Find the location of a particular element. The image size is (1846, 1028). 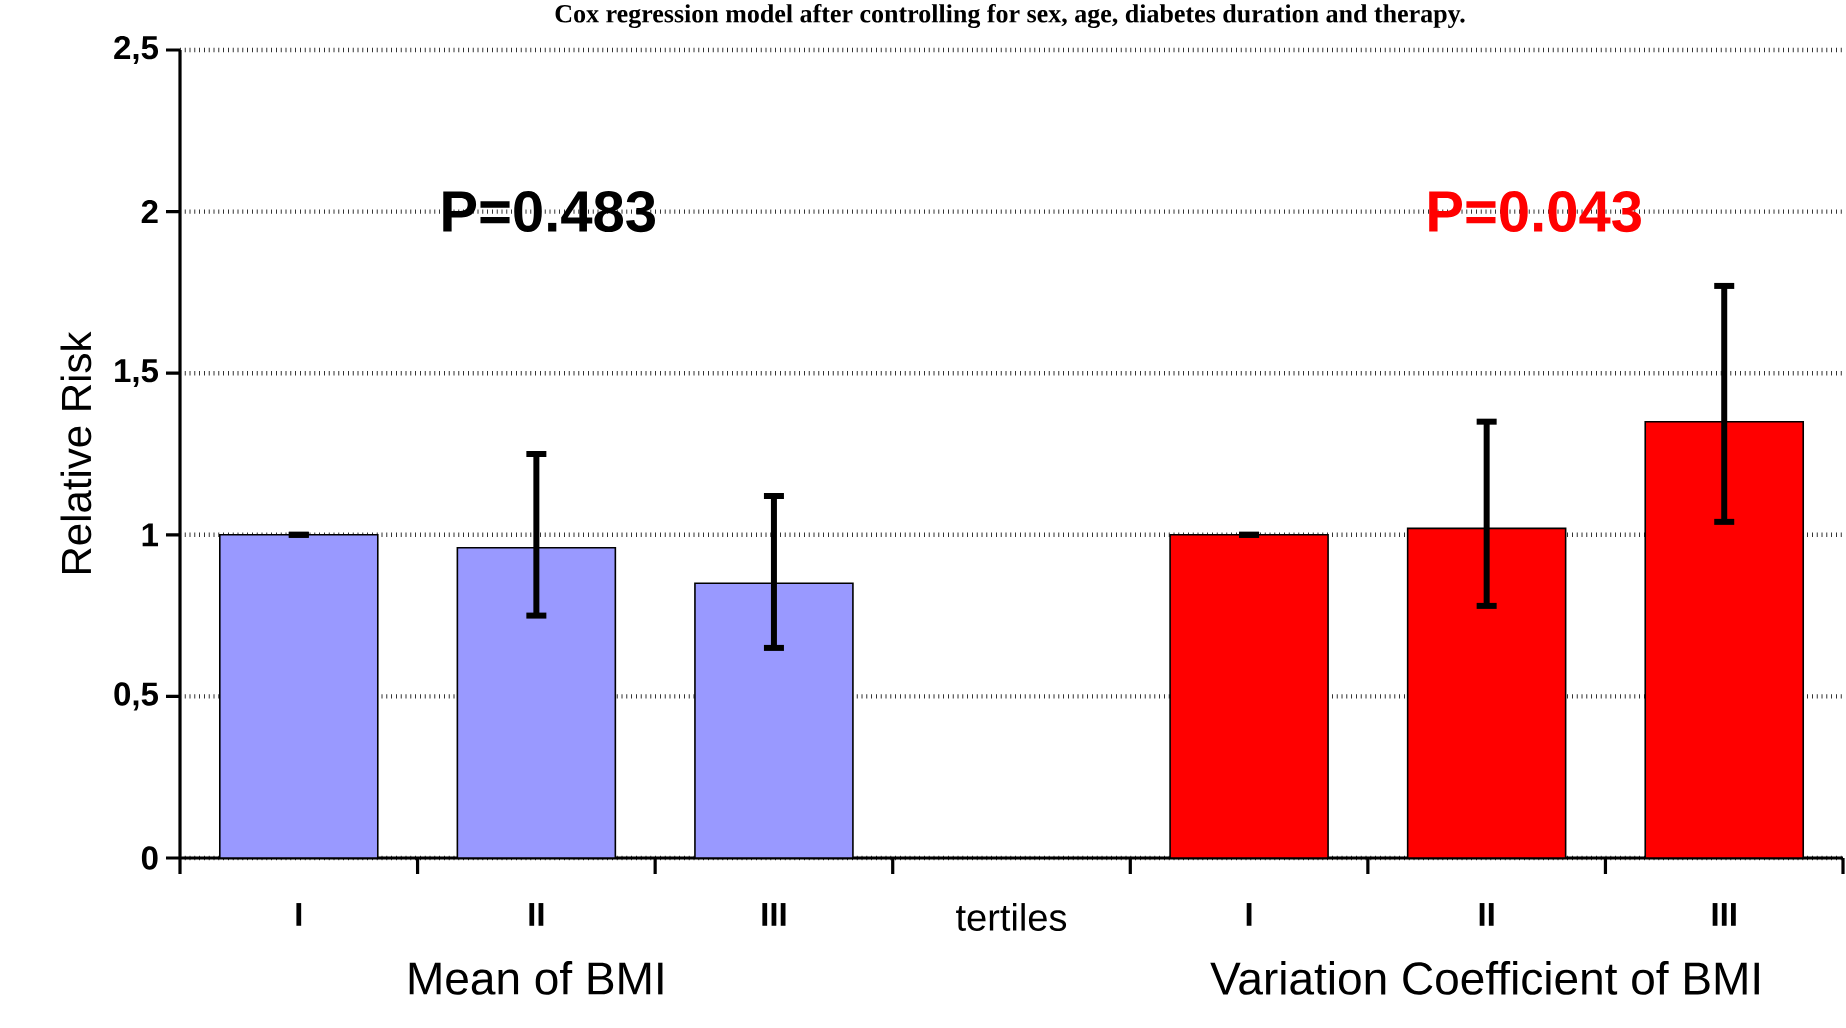

chart-title: Cox regression model after controlling for sex, age, diabetes duration and therapy. is located at coordinates (1010, 16).